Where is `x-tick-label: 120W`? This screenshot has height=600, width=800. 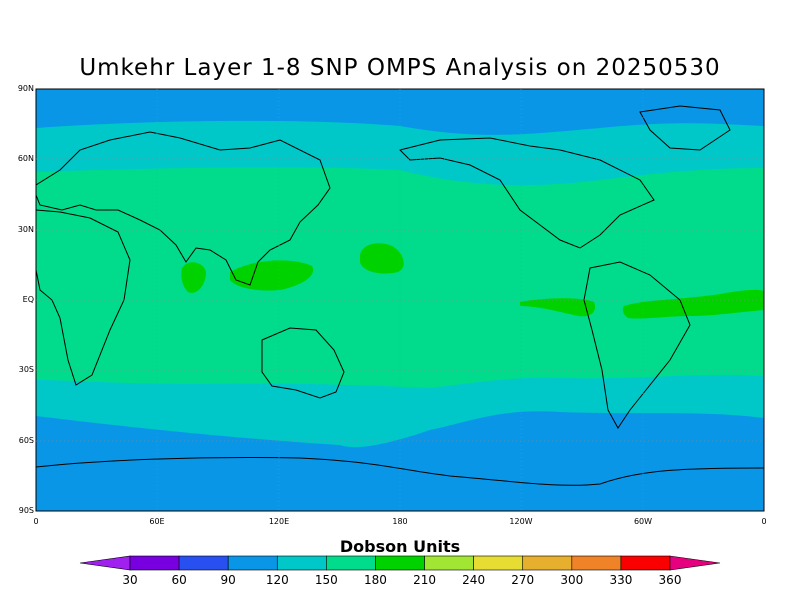
x-tick-label: 120W is located at coordinates (521, 521).